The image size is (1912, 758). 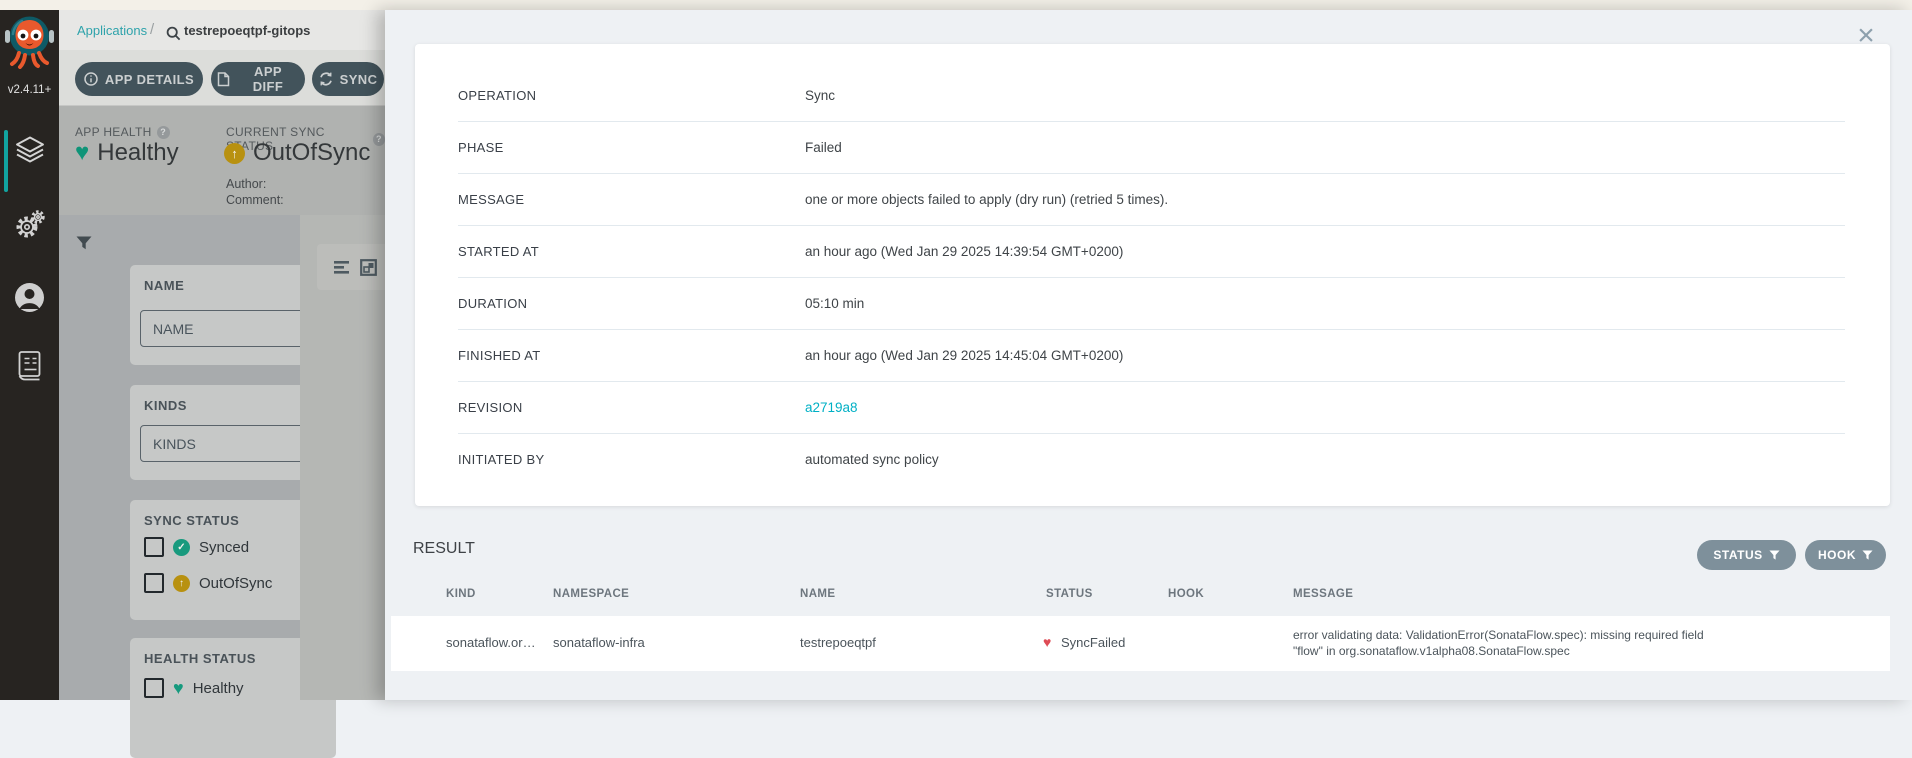 What do you see at coordinates (499, 355) in the screenshot?
I see `row-label: FINISHED AT` at bounding box center [499, 355].